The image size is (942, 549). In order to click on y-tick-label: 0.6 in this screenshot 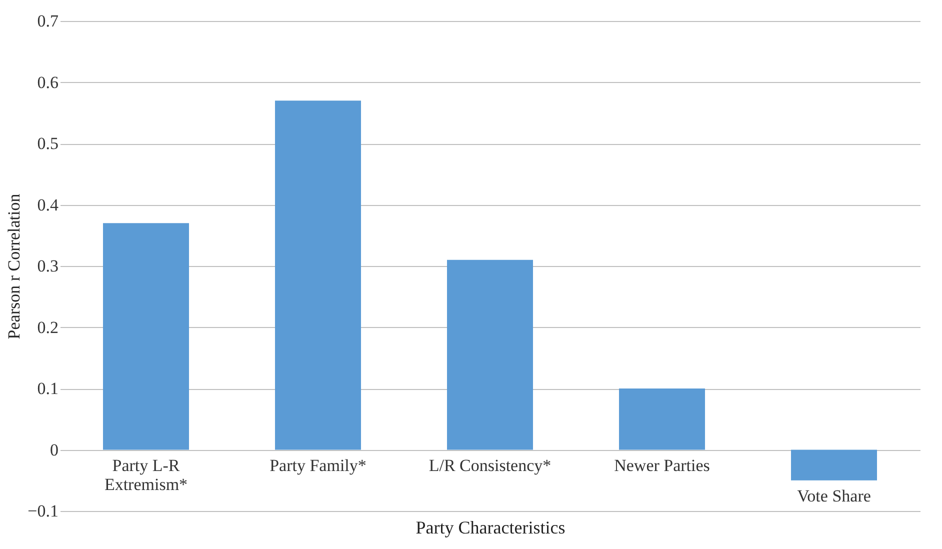, I will do `click(47, 82)`.